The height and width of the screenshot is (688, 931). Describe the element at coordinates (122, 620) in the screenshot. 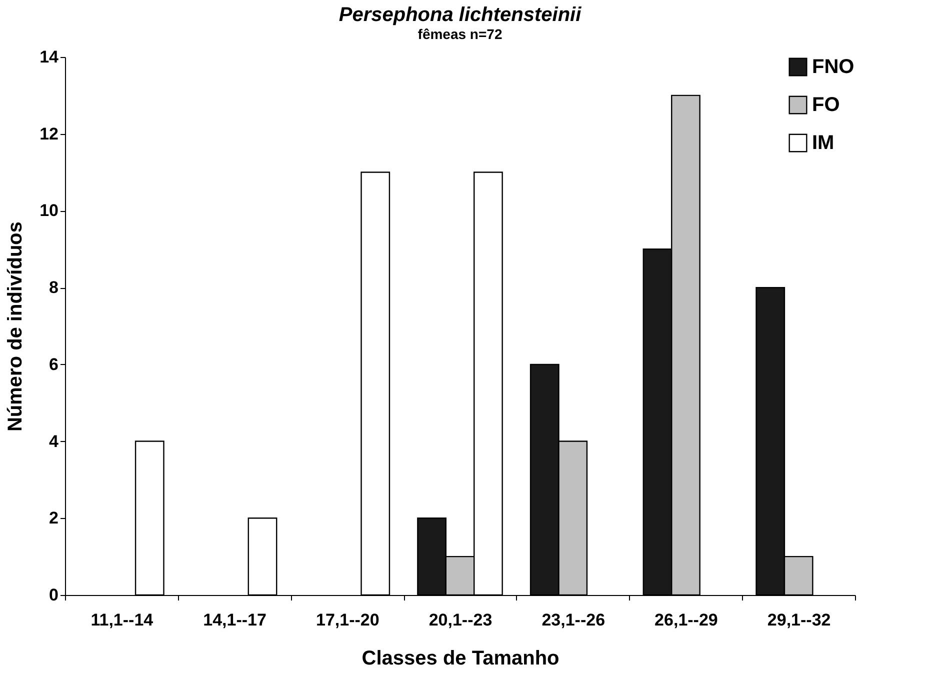

I see `x-tick-label: 11,1--14` at that location.